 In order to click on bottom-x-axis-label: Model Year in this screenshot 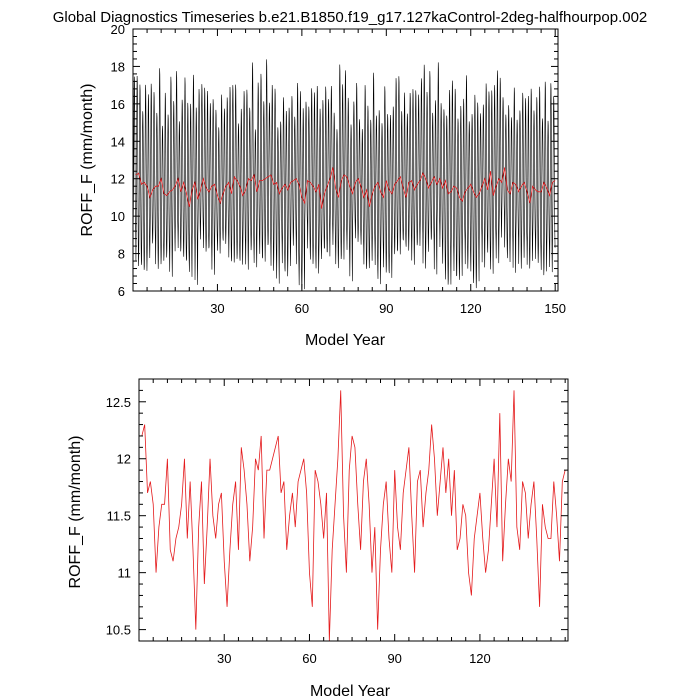, I will do `click(350, 691)`.